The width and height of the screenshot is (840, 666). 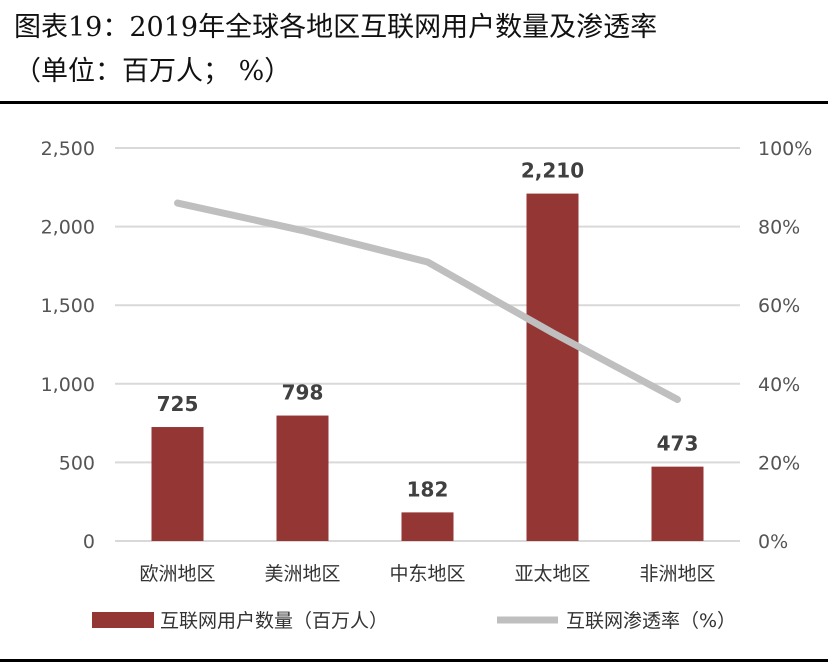 What do you see at coordinates (785, 149) in the screenshot?
I see `right-tick-label: 100%` at bounding box center [785, 149].